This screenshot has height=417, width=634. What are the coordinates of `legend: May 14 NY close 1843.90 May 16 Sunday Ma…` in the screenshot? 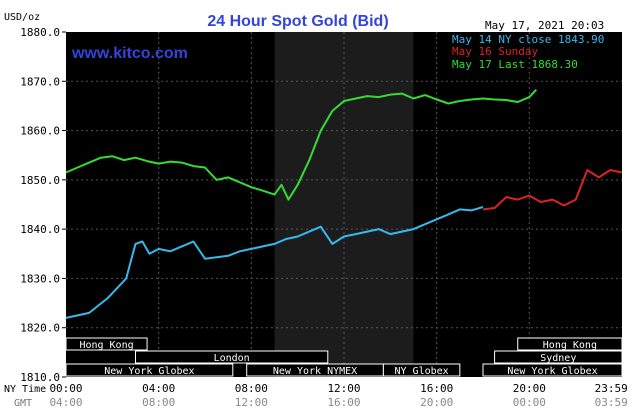 It's located at (528, 52).